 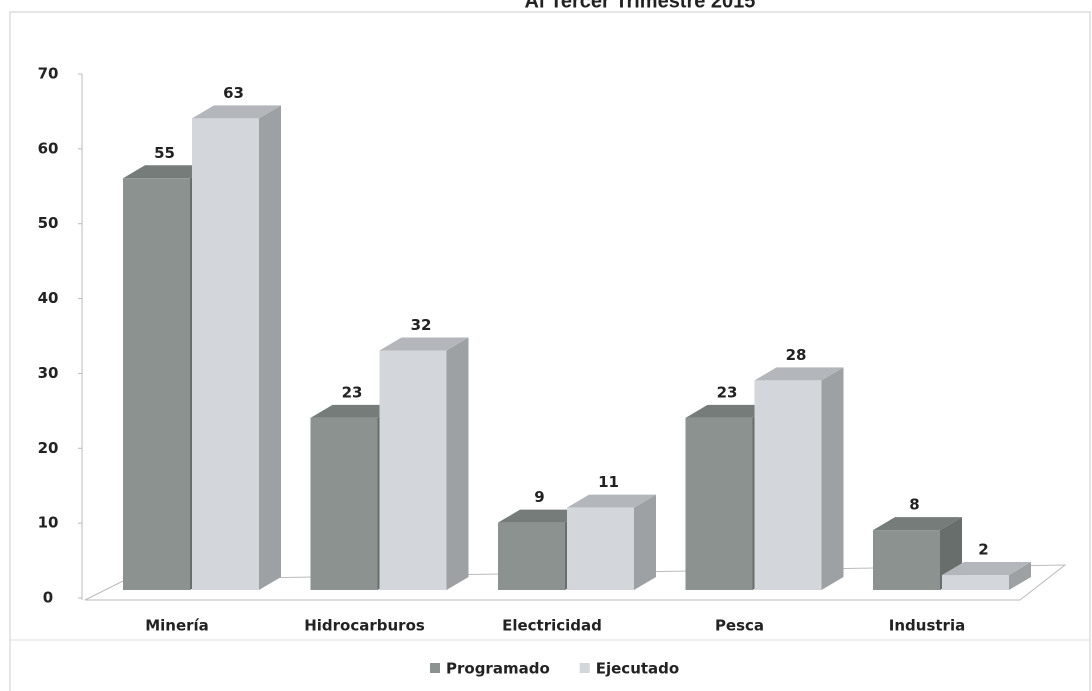 I want to click on data-label: 28, so click(x=796, y=355).